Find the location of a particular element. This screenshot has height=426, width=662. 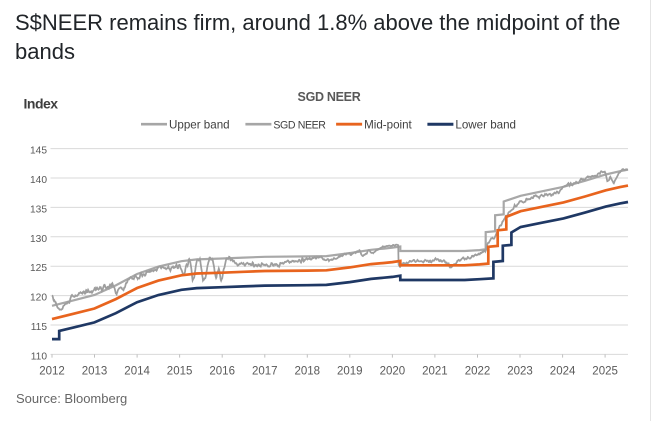

svg-text: 2017 is located at coordinates (265, 372).